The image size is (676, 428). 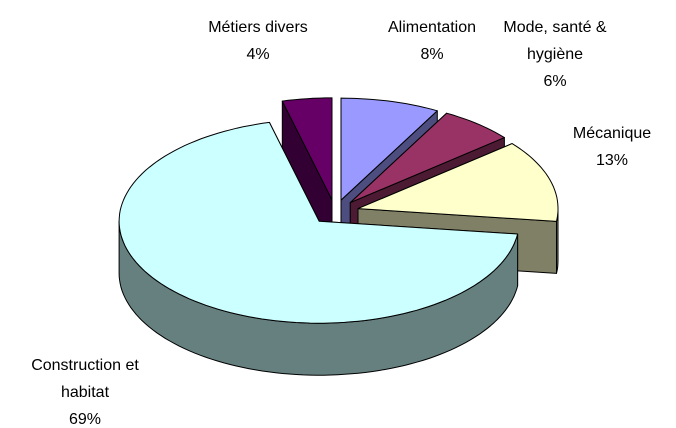 What do you see at coordinates (85, 419) in the screenshot?
I see `value-label: 69%` at bounding box center [85, 419].